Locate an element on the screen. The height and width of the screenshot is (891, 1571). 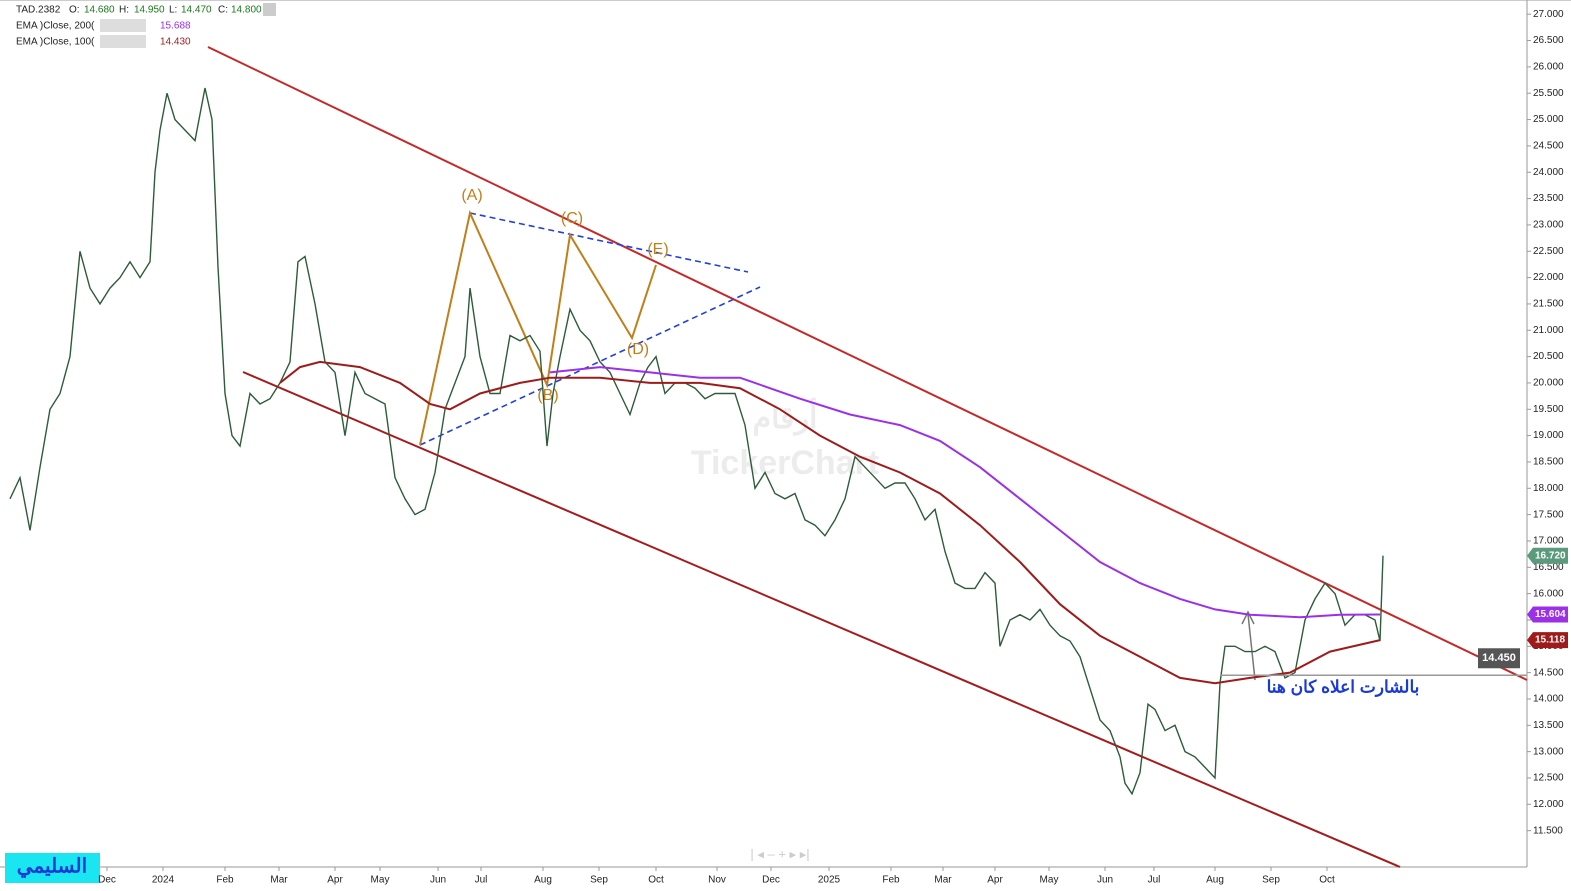
symbol: TAD.2382 is located at coordinates (38, 10).